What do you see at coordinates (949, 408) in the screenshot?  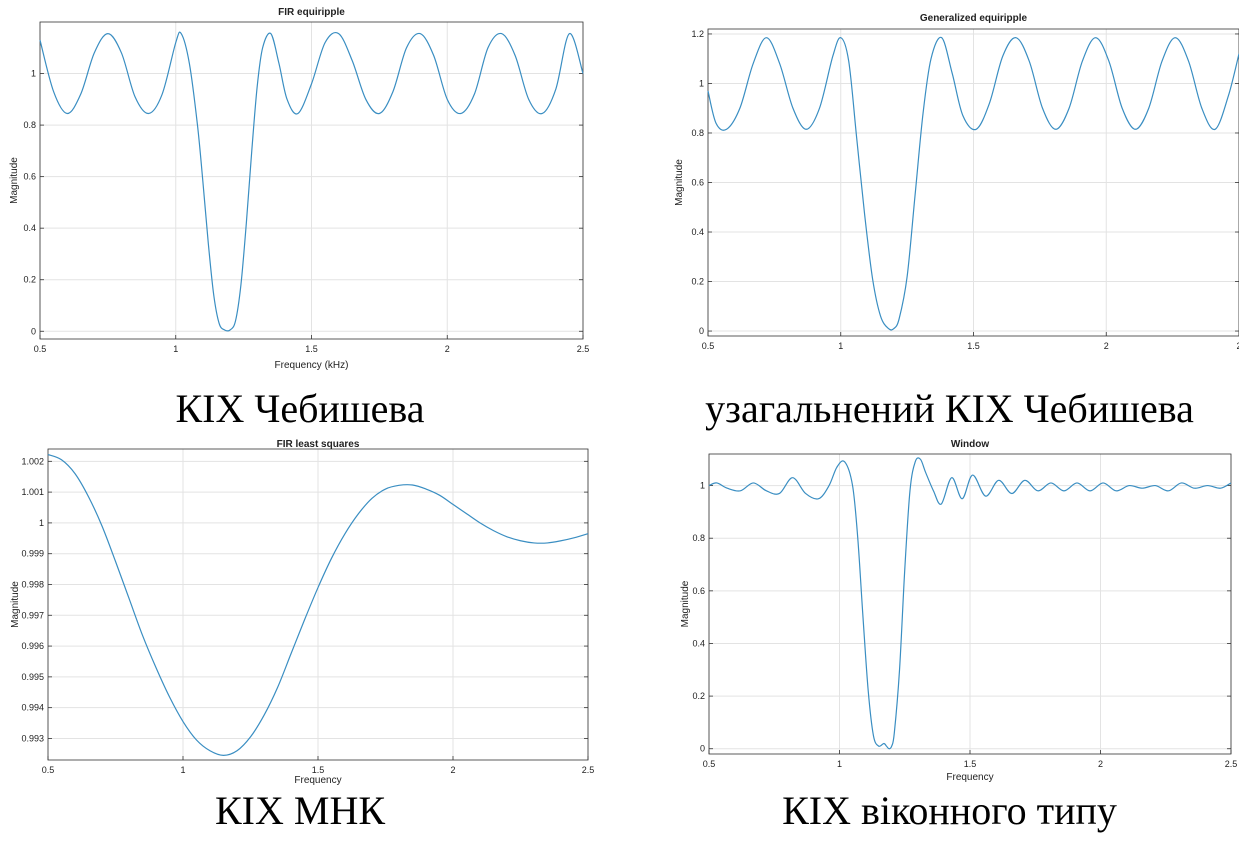 I see `caption-2: узагальнений КІХ Чебишева` at bounding box center [949, 408].